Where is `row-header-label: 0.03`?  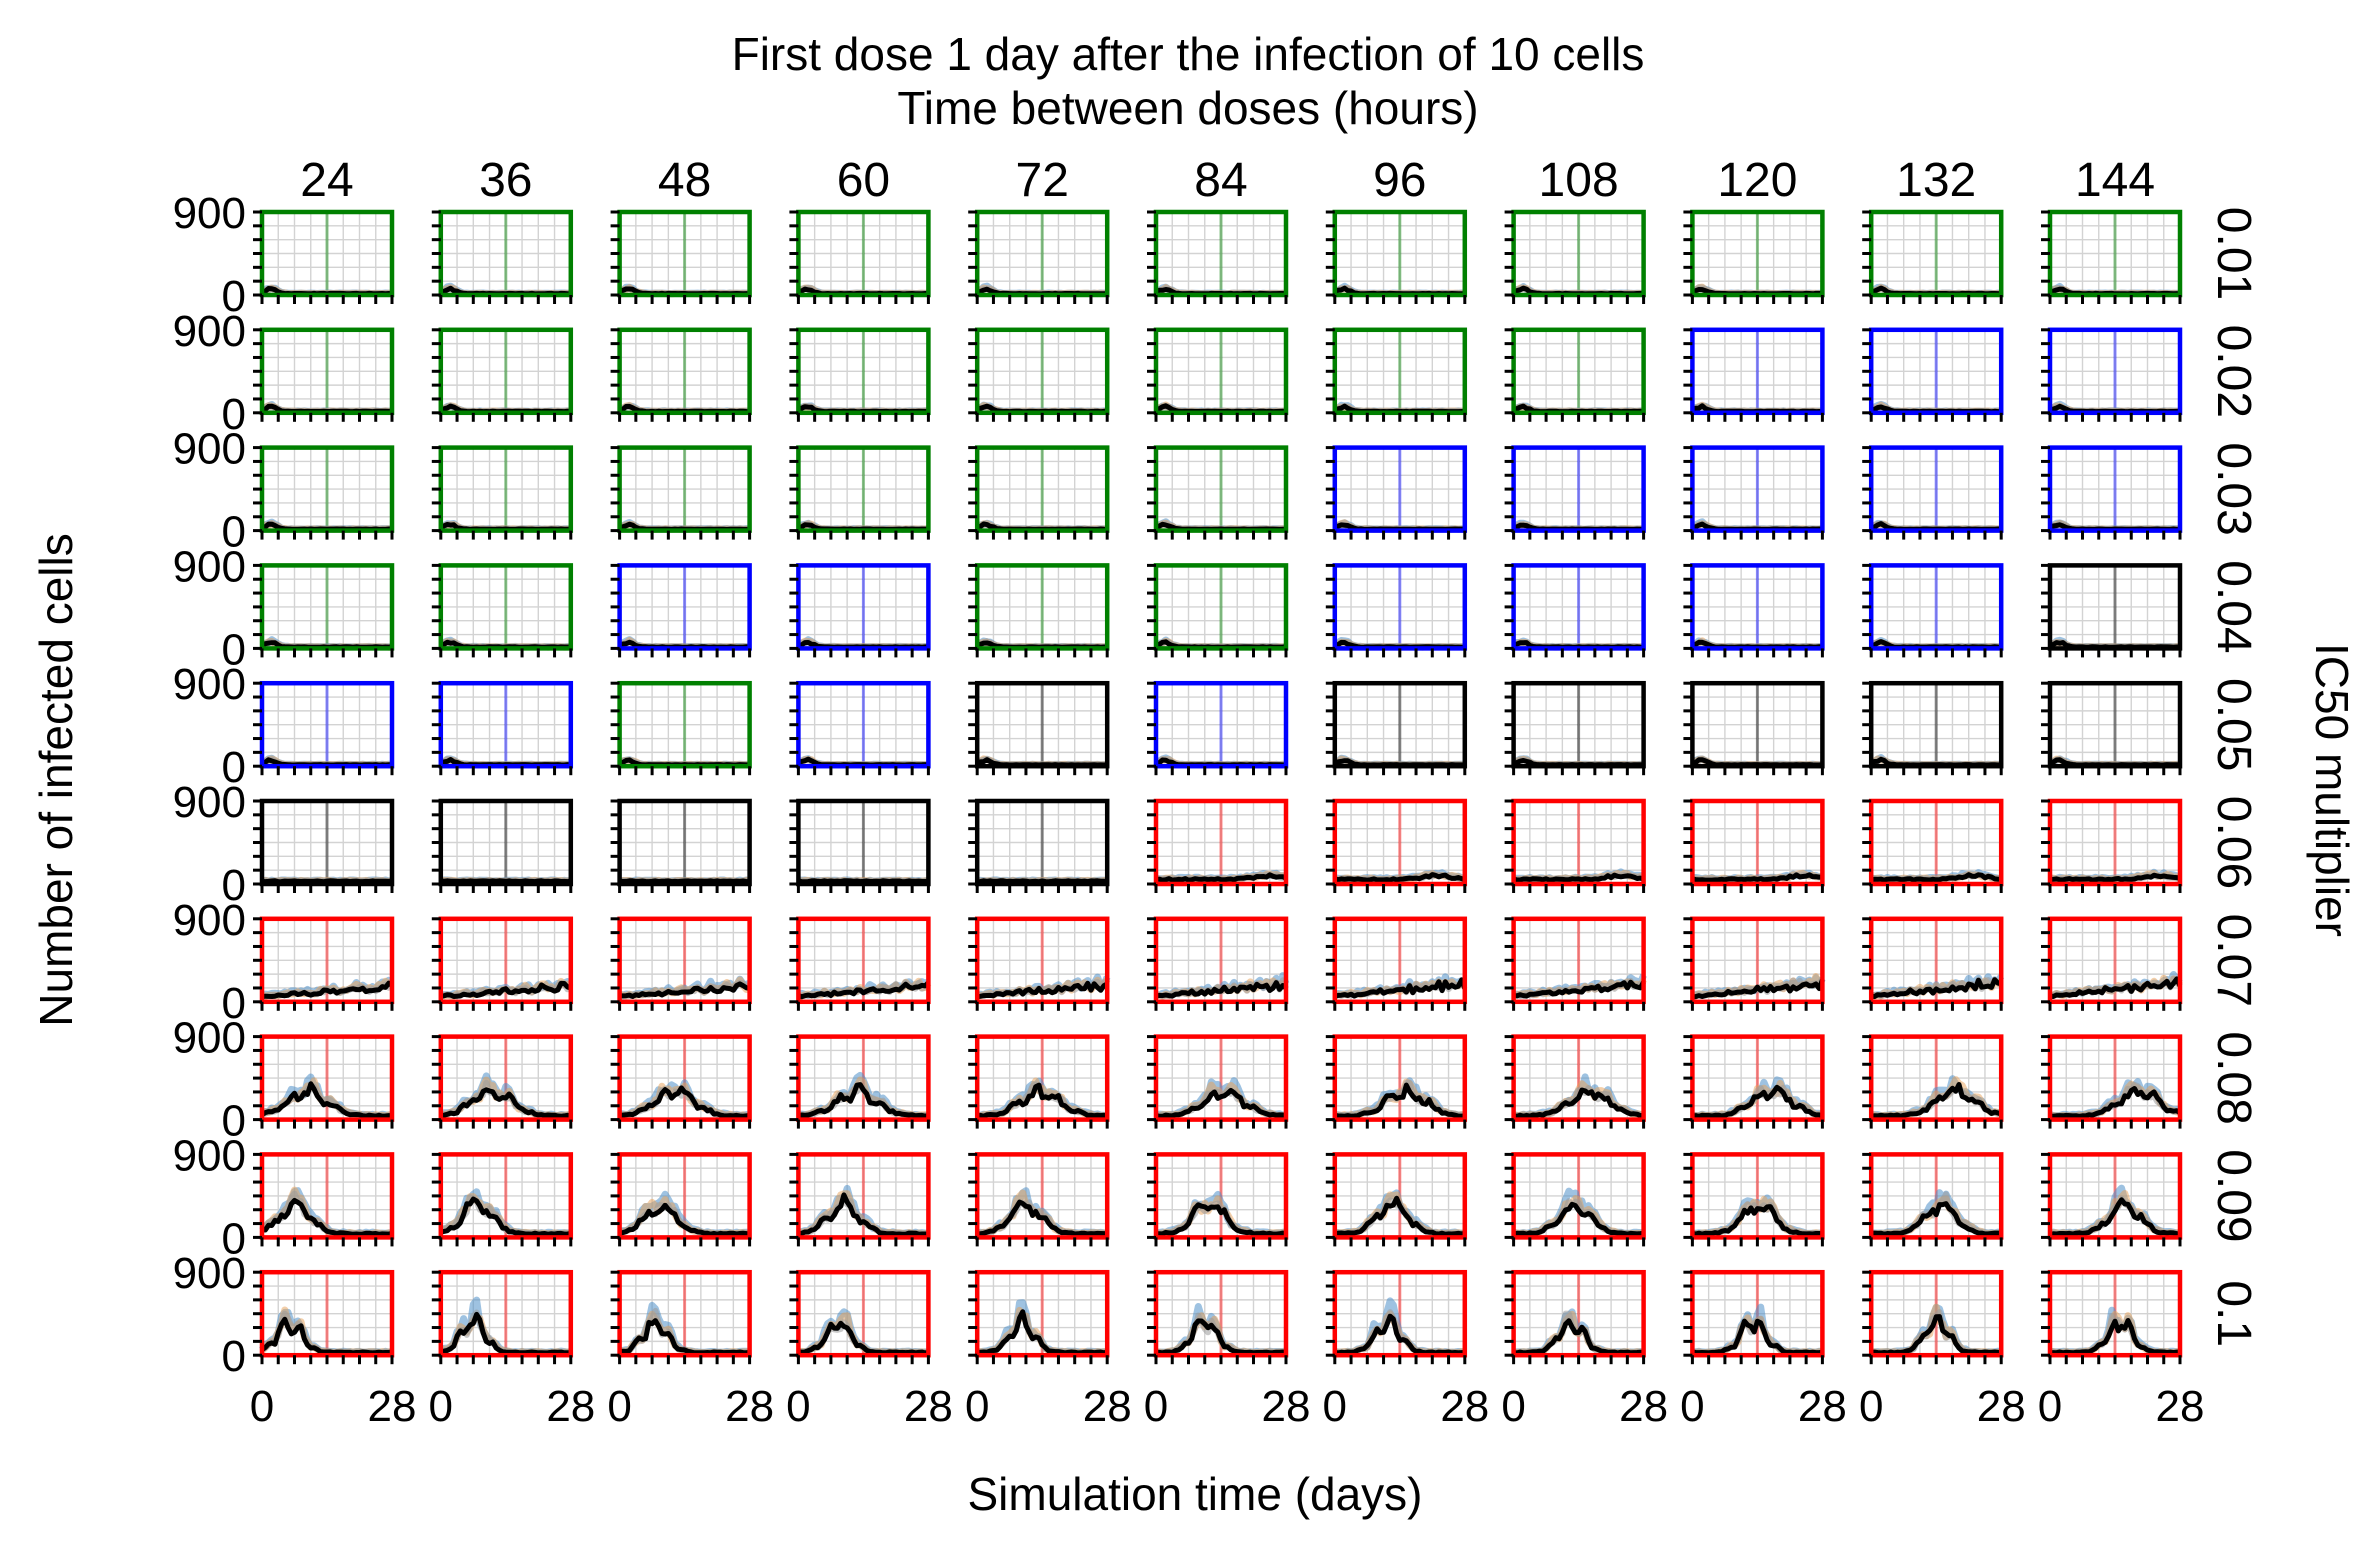
row-header-label: 0.03 is located at coordinates (2233, 488).